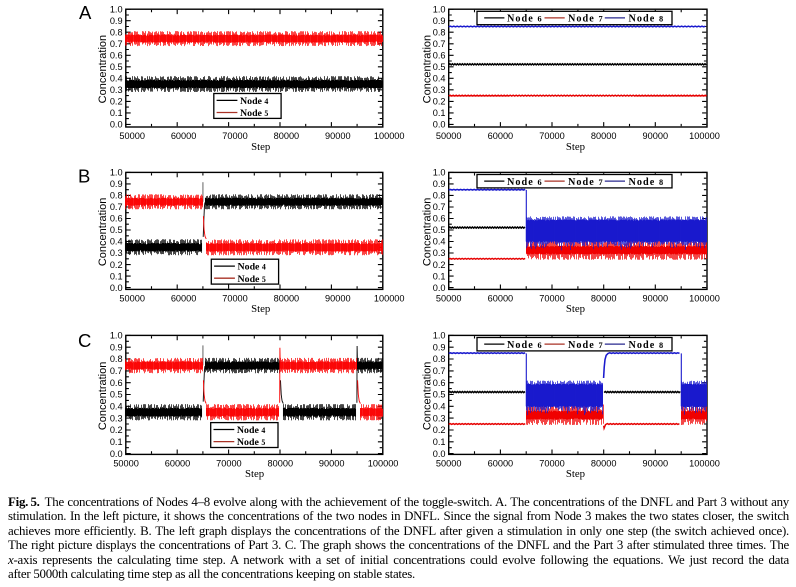  Describe the element at coordinates (85, 12) in the screenshot. I see `svg-text: A` at that location.